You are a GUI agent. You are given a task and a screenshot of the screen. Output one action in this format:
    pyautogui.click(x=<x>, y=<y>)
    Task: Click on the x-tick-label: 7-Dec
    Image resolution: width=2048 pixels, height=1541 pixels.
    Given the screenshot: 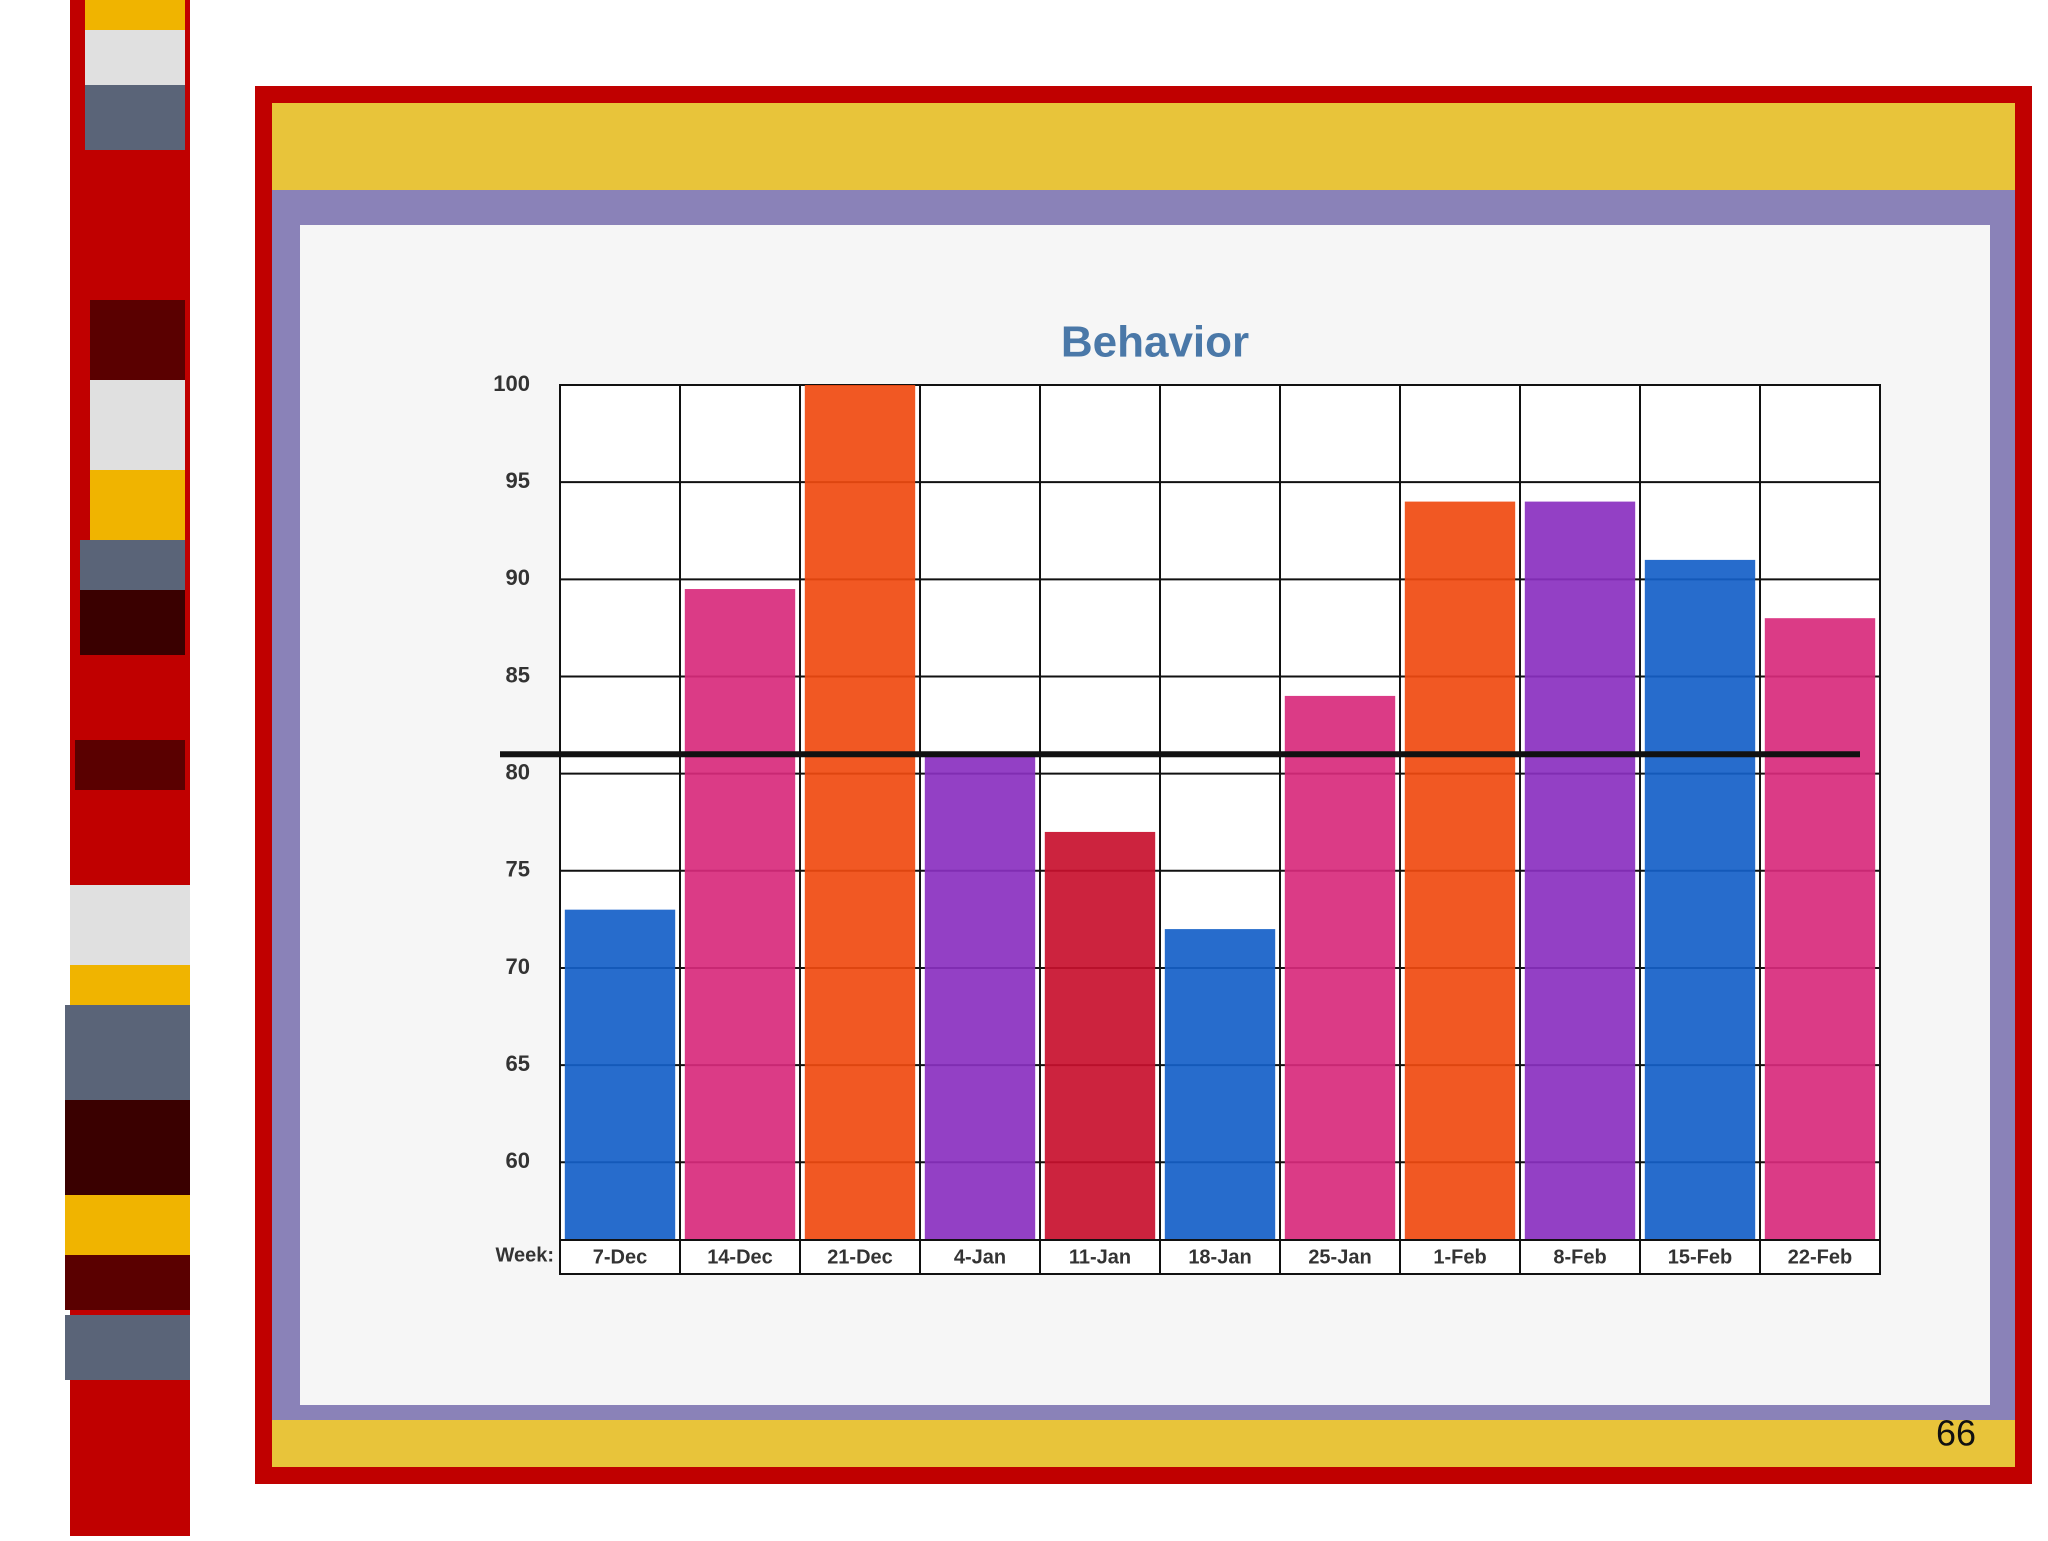 What is the action you would take?
    pyautogui.click(x=620, y=1257)
    